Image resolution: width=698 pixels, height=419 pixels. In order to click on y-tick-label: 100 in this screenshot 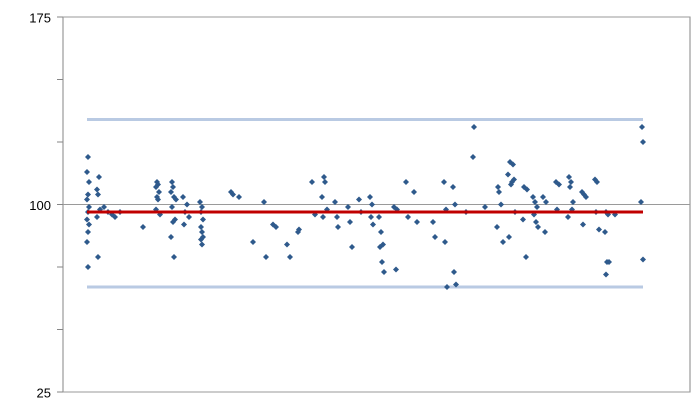, I will do `click(40, 205)`.